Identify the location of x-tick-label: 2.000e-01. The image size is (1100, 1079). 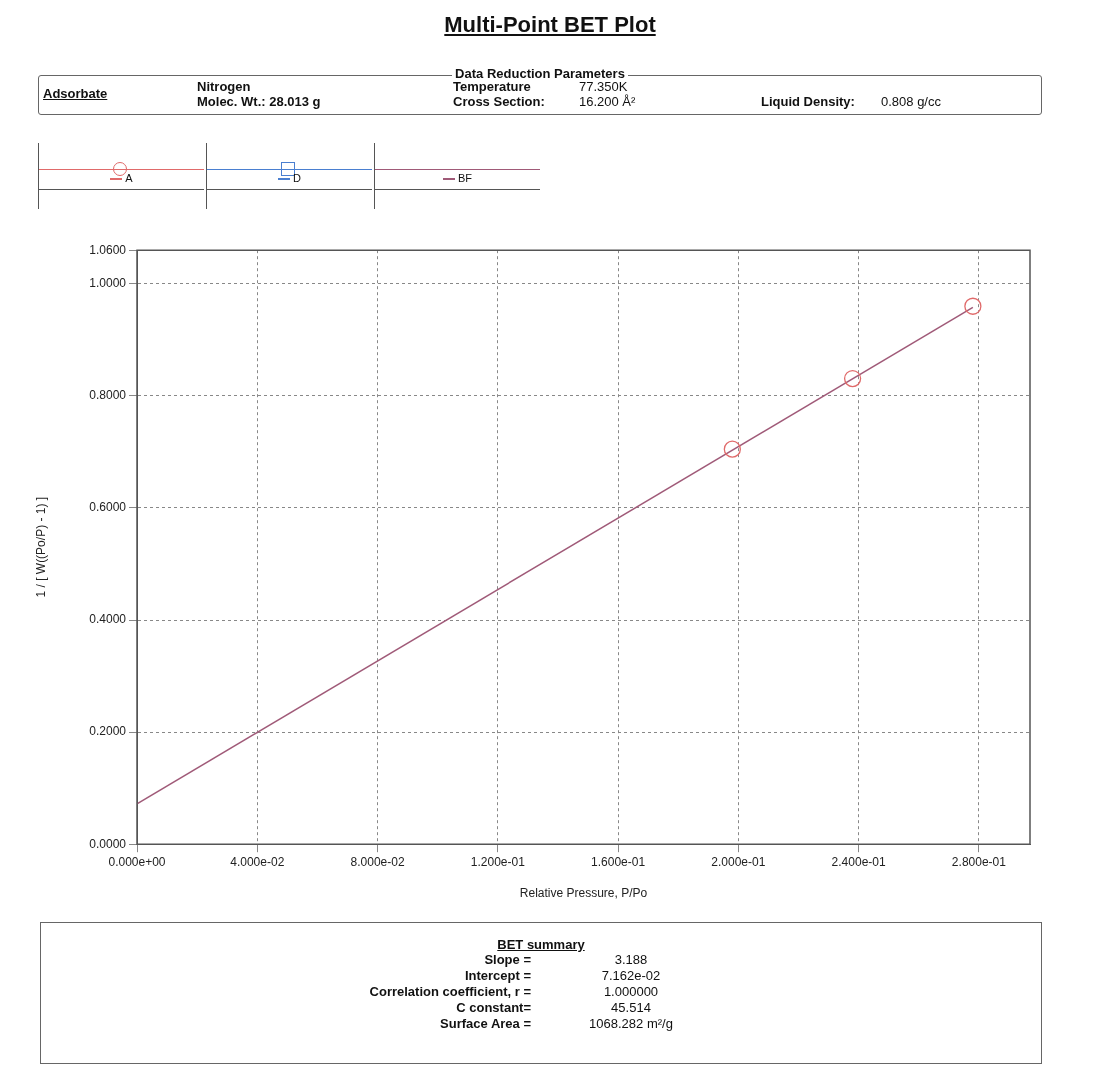
(738, 861).